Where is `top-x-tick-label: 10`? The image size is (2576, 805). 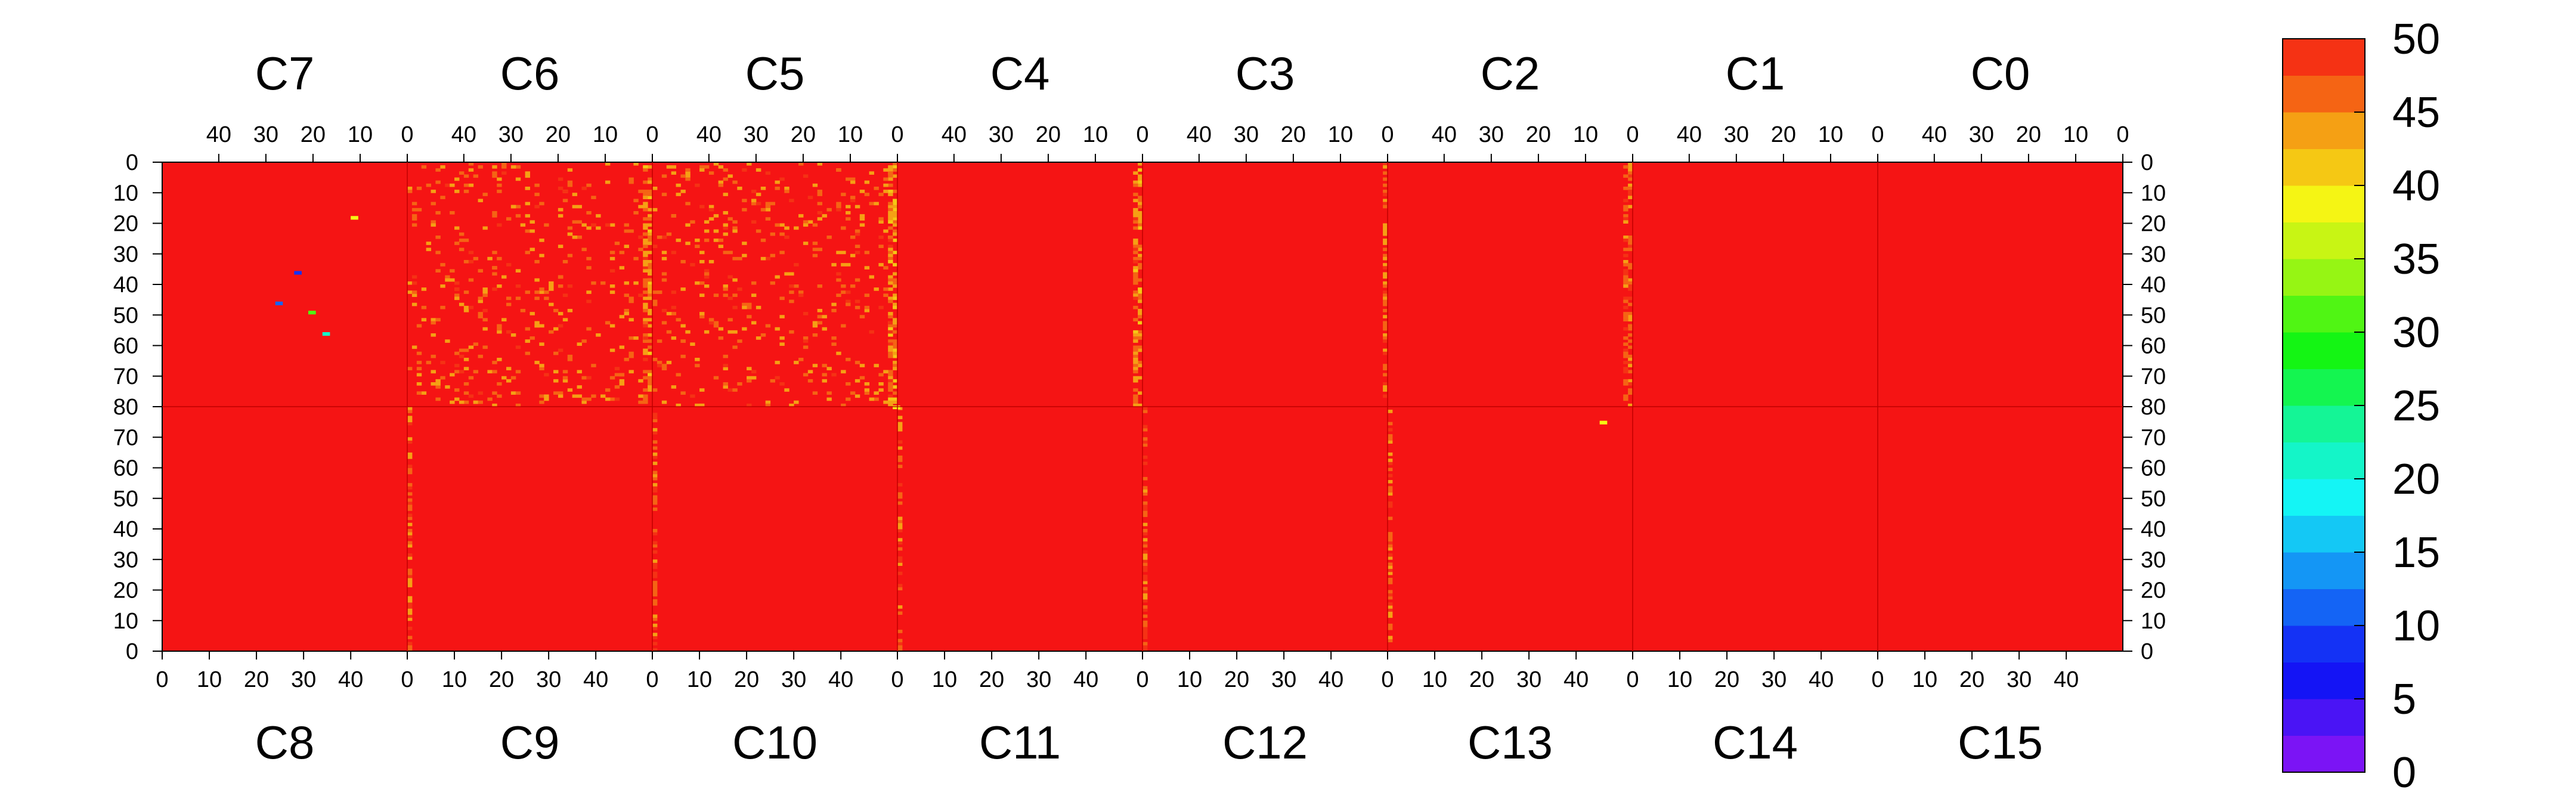
top-x-tick-label: 10 is located at coordinates (1831, 134).